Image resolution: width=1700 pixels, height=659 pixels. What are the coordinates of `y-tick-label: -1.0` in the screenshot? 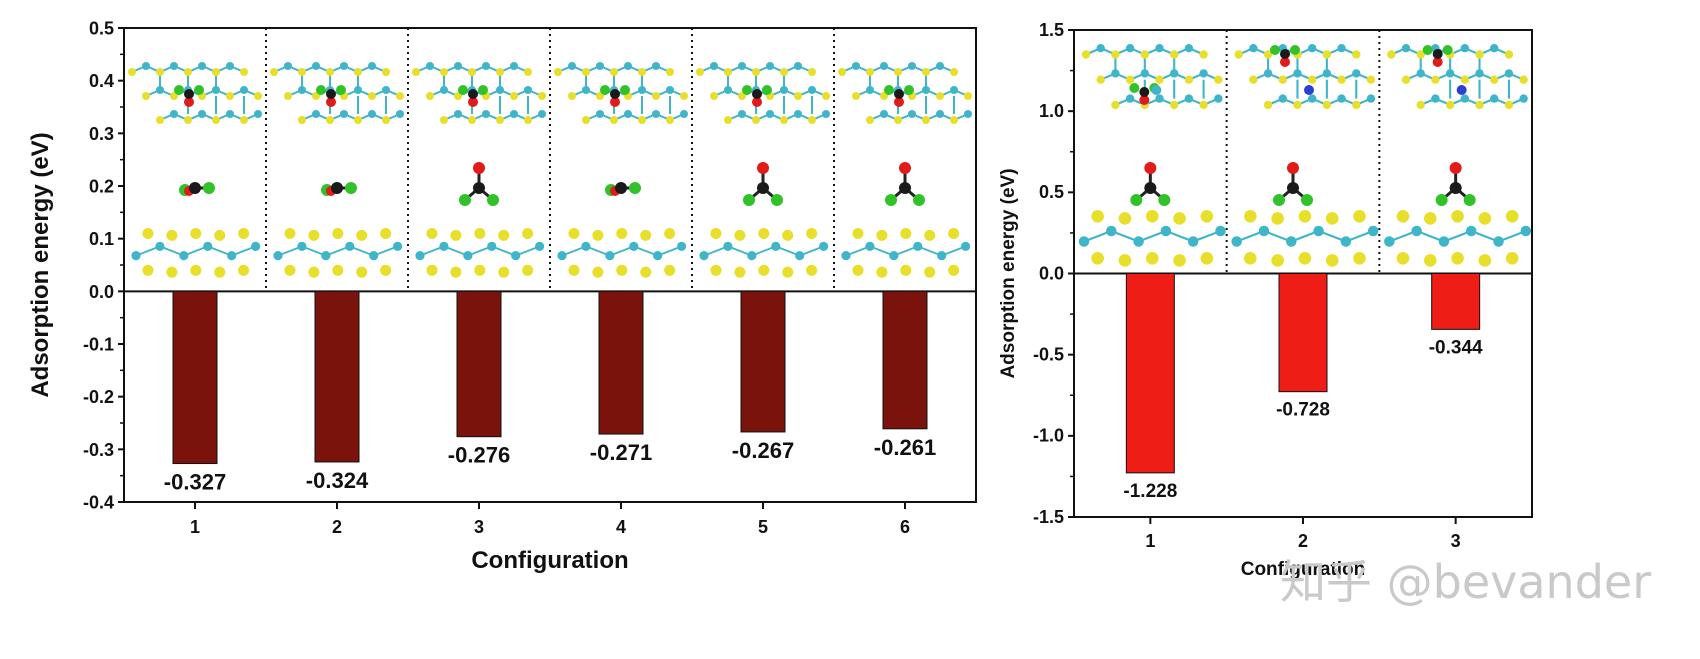 It's located at (1048, 436).